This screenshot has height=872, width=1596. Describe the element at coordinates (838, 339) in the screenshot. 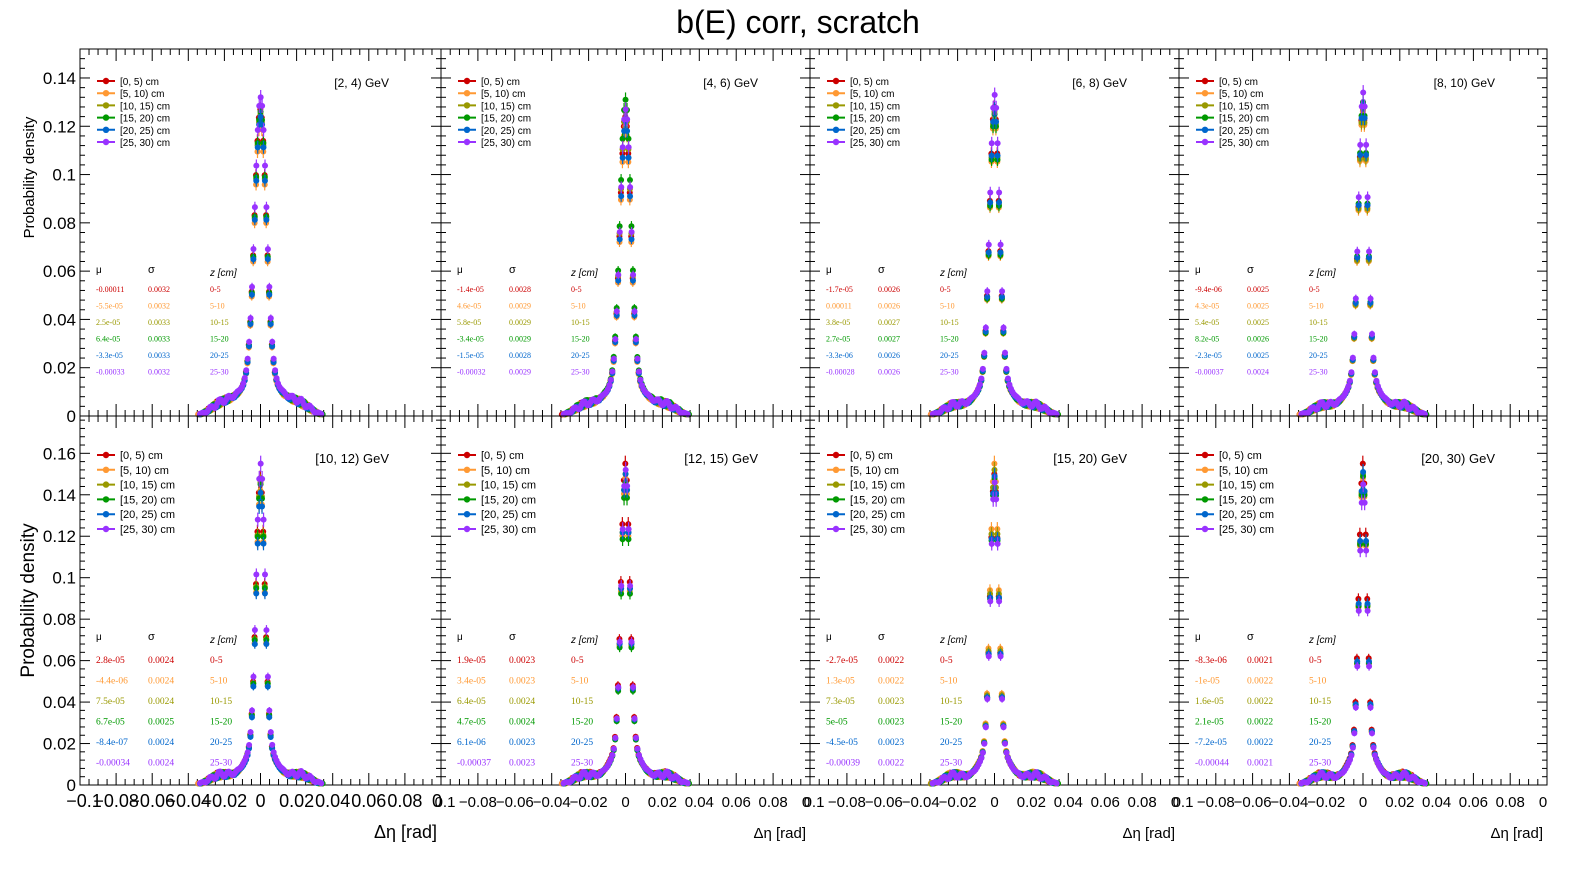

I see `table-mu: 2.7e-05` at that location.